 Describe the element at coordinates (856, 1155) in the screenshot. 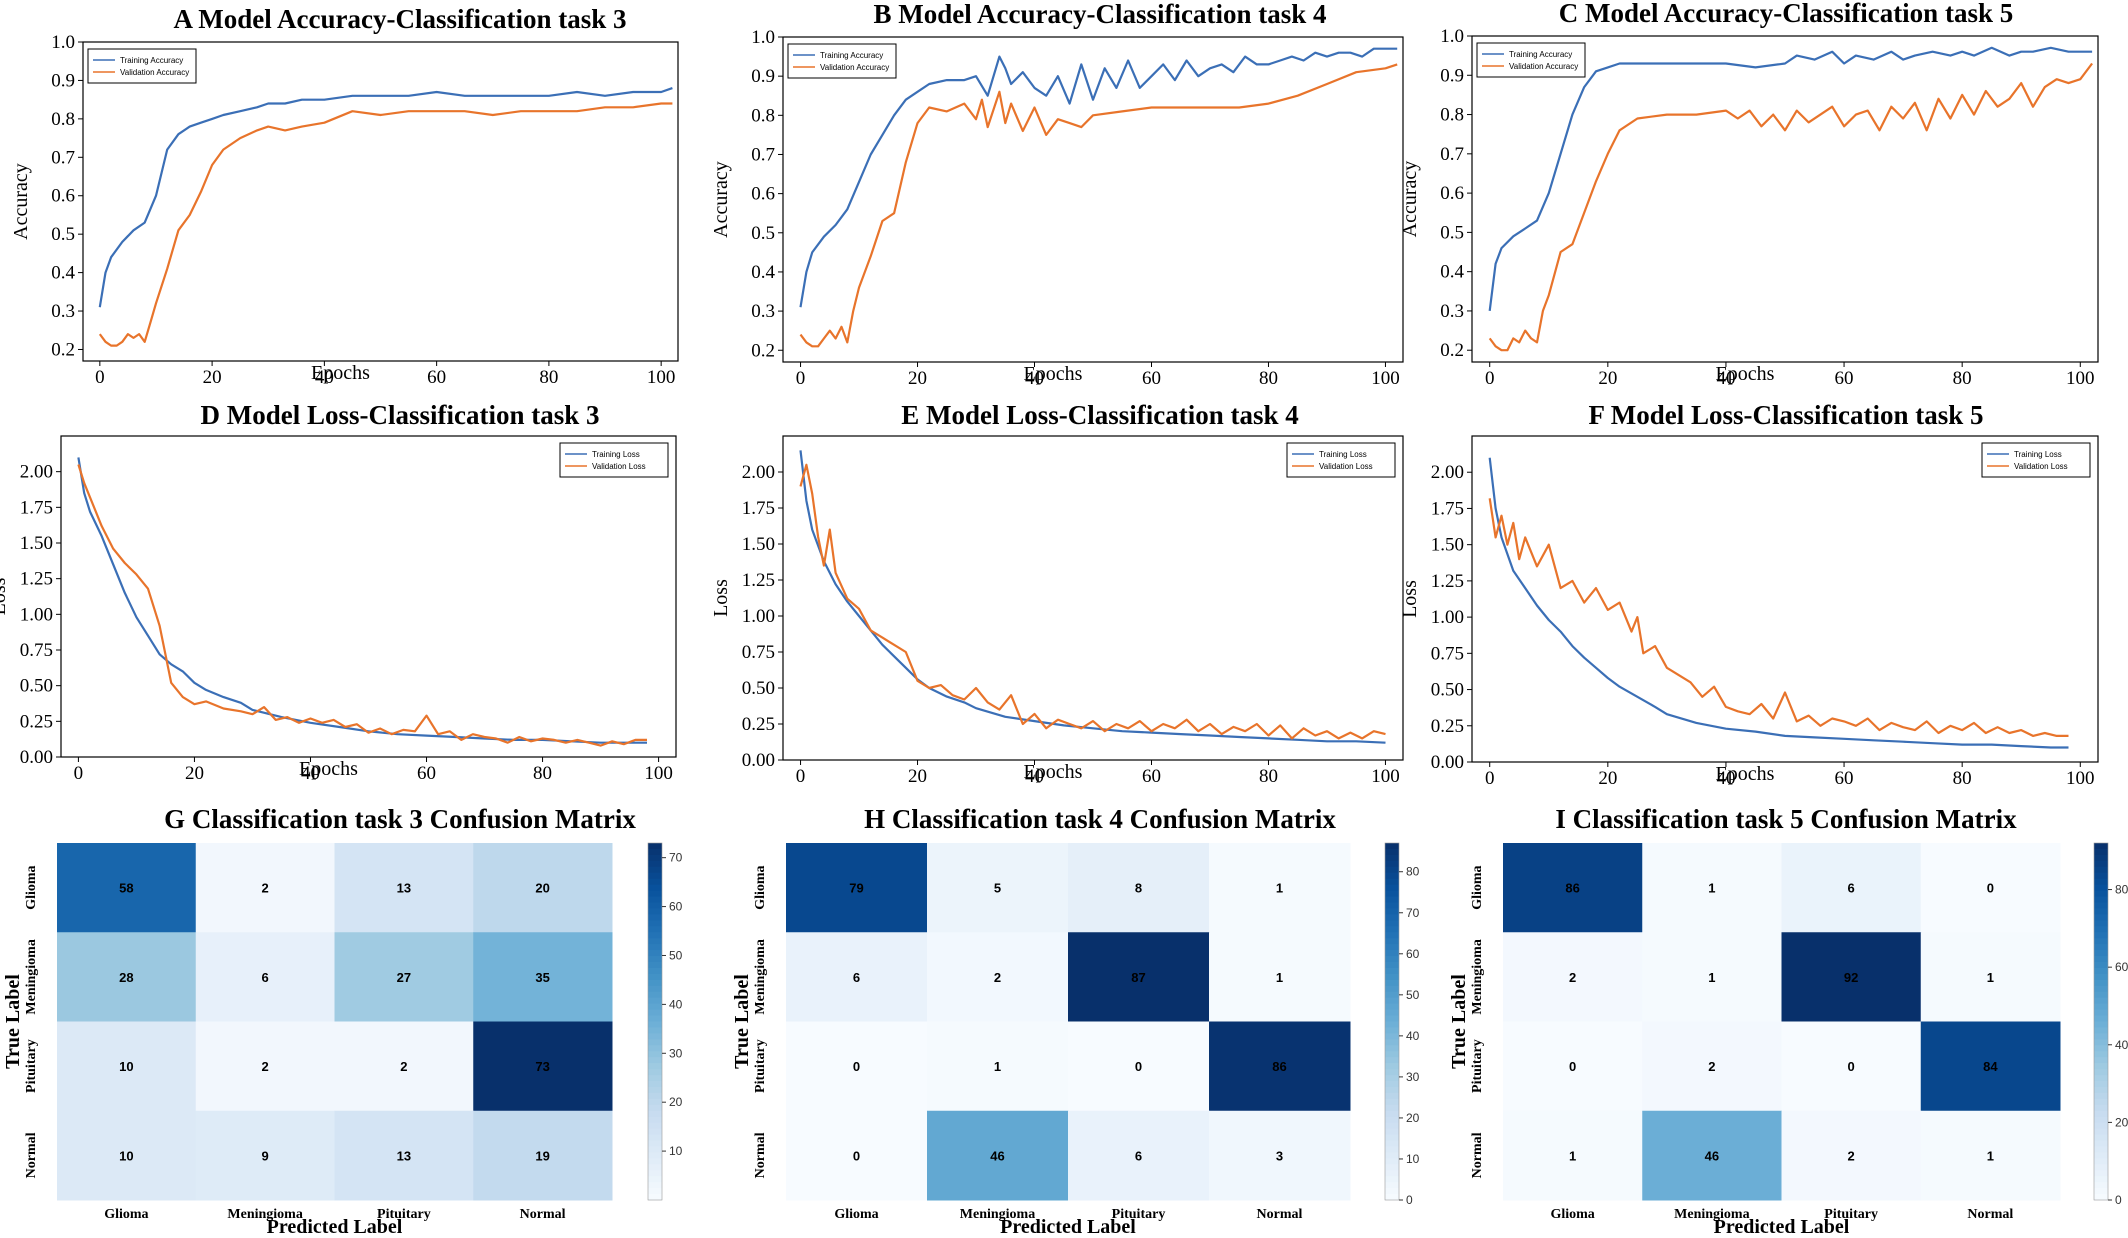

I see `cell-value: 0` at that location.